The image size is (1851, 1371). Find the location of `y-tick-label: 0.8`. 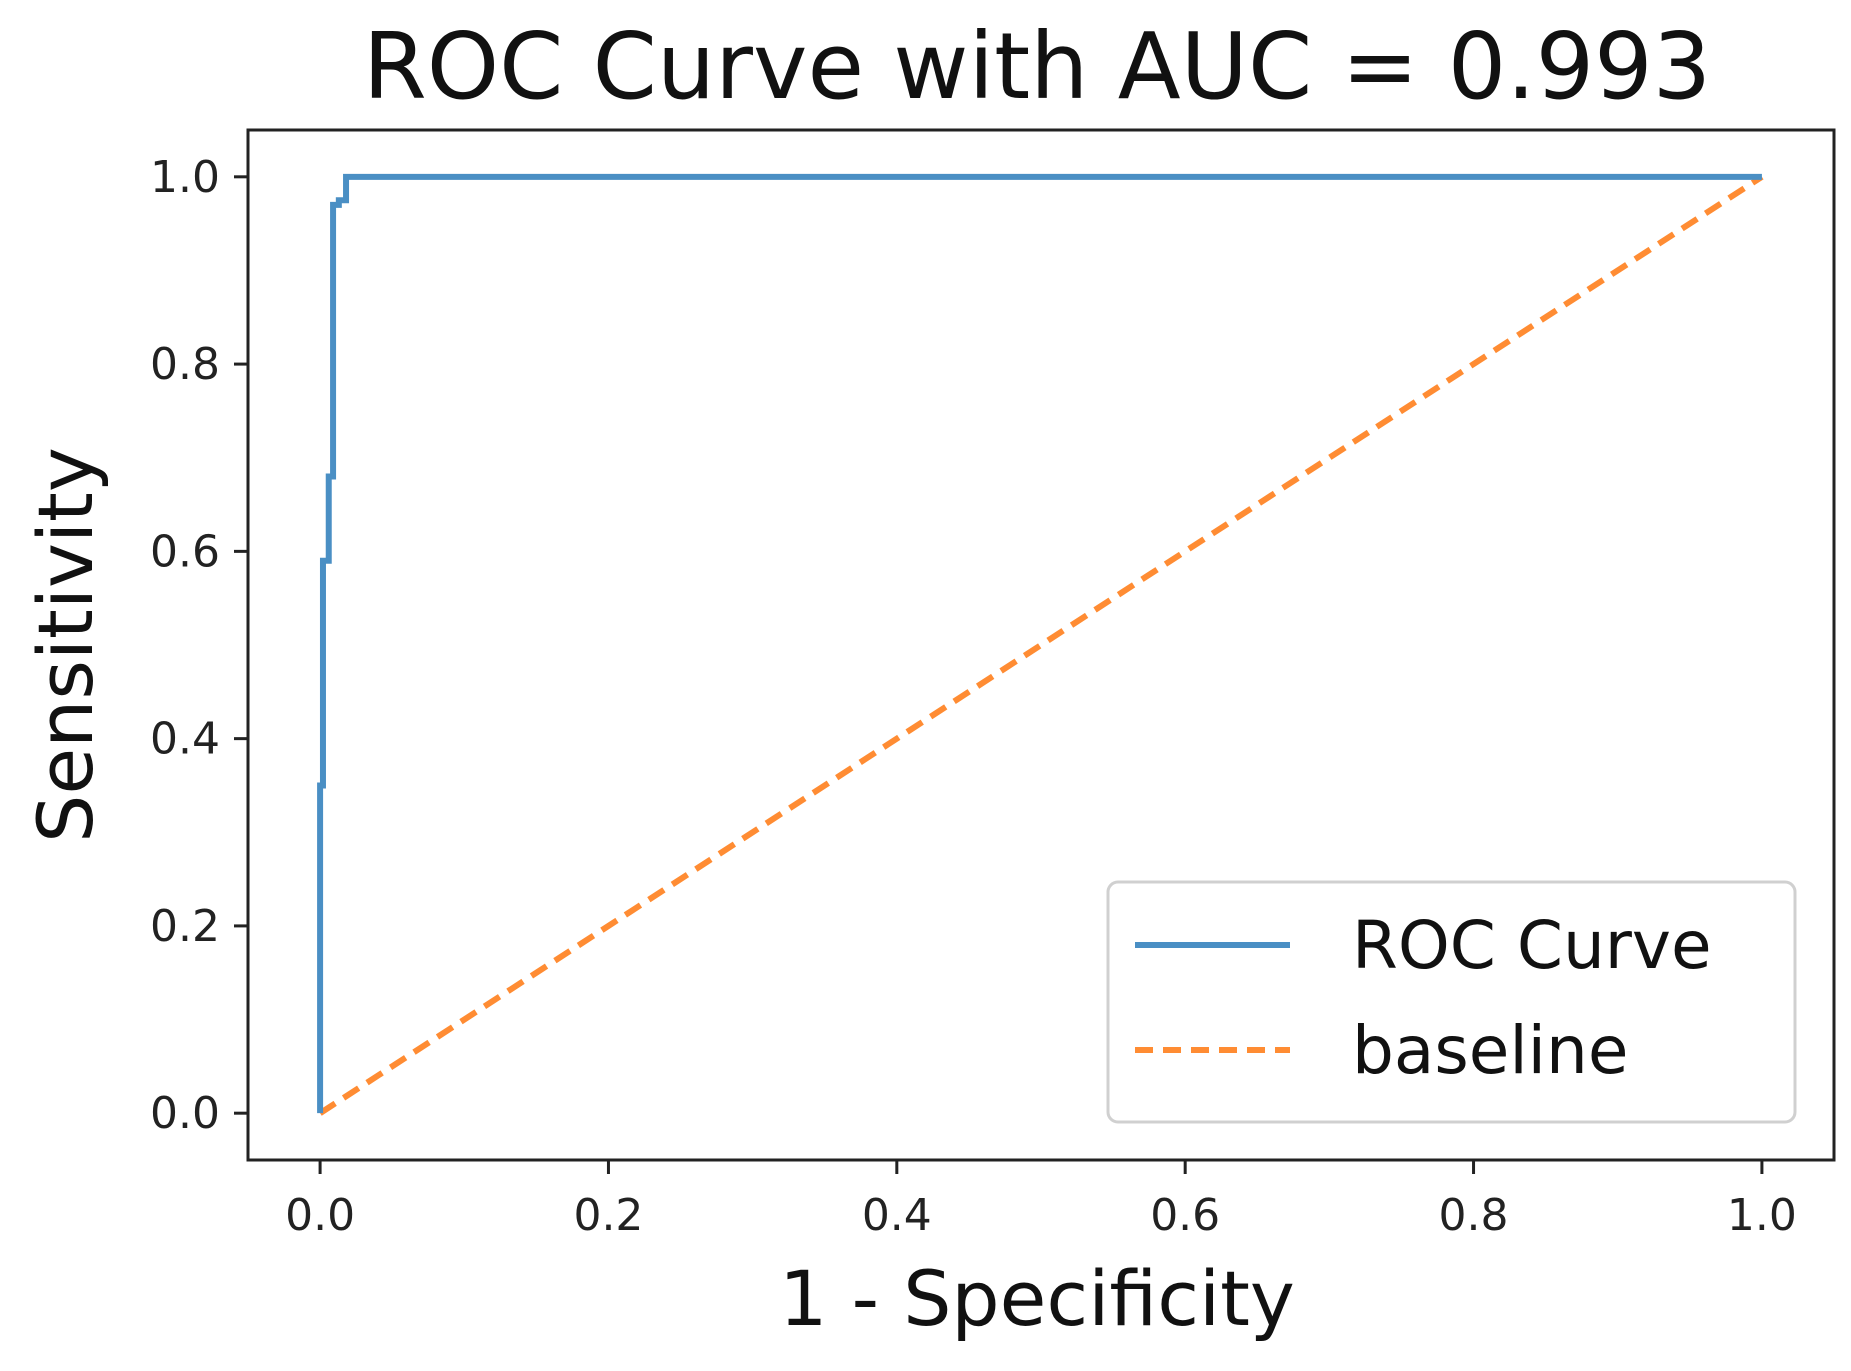

y-tick-label: 0.8 is located at coordinates (185, 364).